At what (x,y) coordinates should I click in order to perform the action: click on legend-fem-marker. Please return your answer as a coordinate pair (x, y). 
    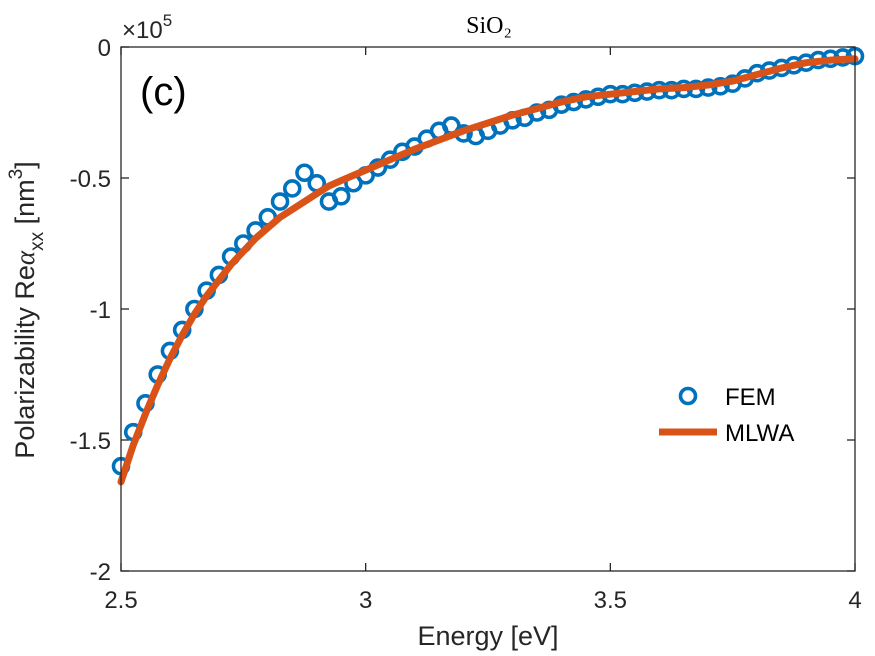
    Looking at the image, I should click on (688, 396).